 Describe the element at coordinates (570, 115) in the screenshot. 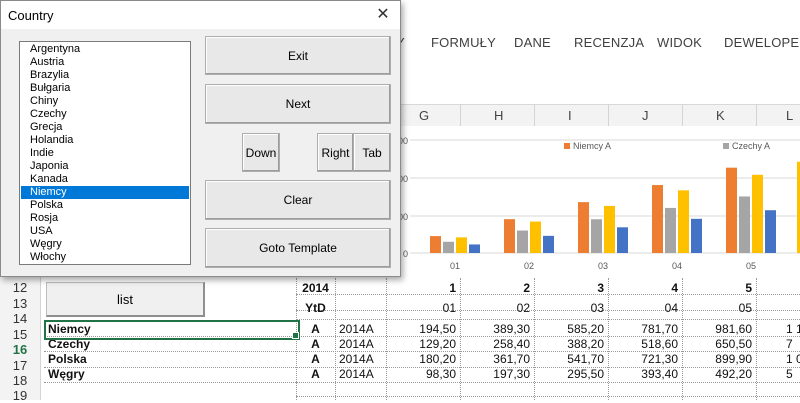

I see `column-header-i: I` at that location.